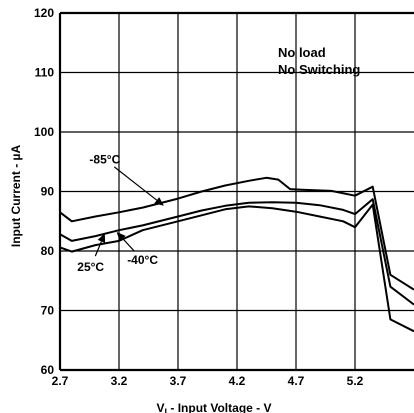 Image resolution: width=414 pixels, height=413 pixels. I want to click on x-axis-label-main: V, so click(161, 407).